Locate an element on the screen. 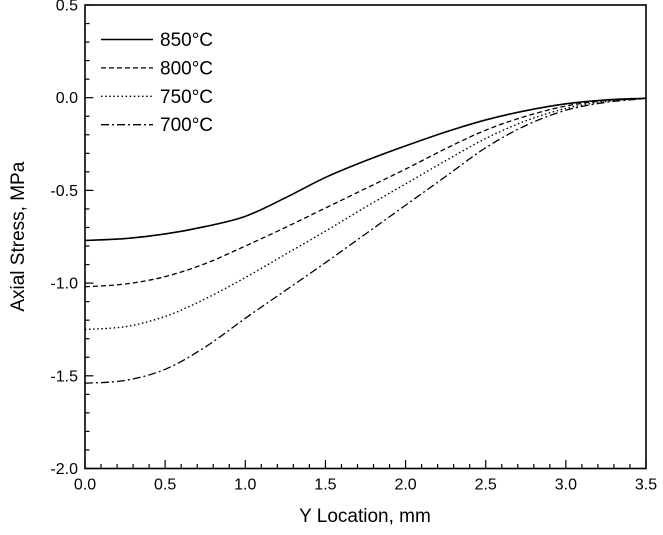  y-tick-label: -0.5 is located at coordinates (64, 191).